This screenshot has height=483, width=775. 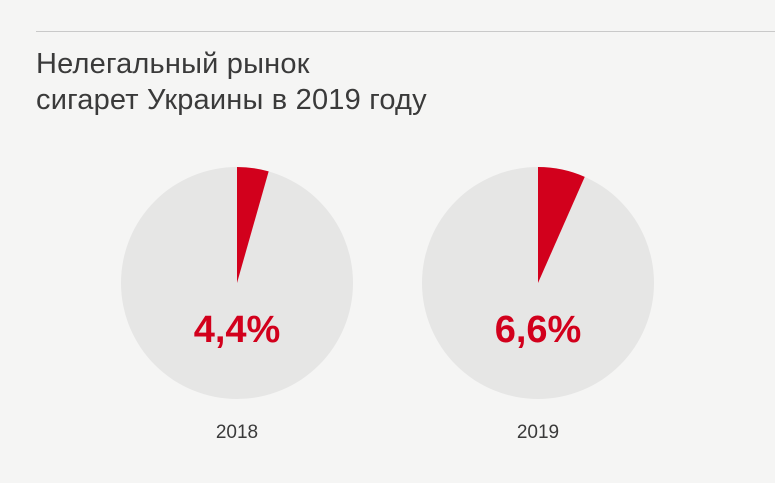 What do you see at coordinates (405, 31) in the screenshot?
I see `top-divider` at bounding box center [405, 31].